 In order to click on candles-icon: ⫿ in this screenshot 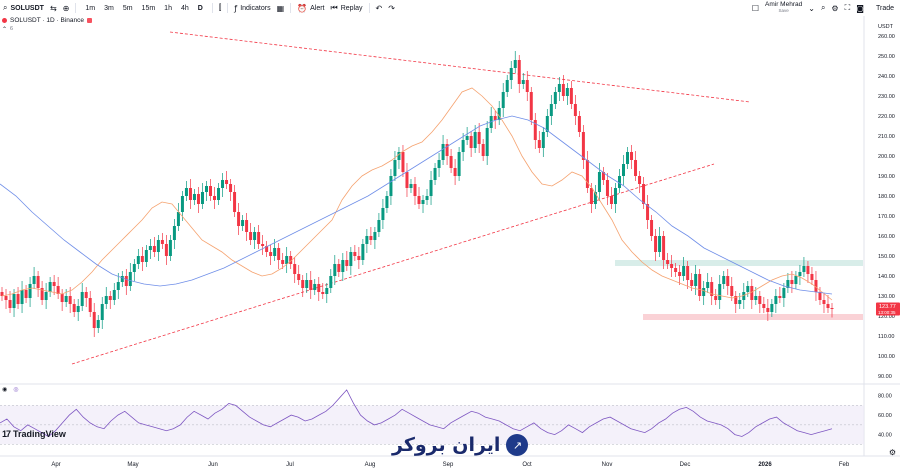, I will do `click(220, 7)`.